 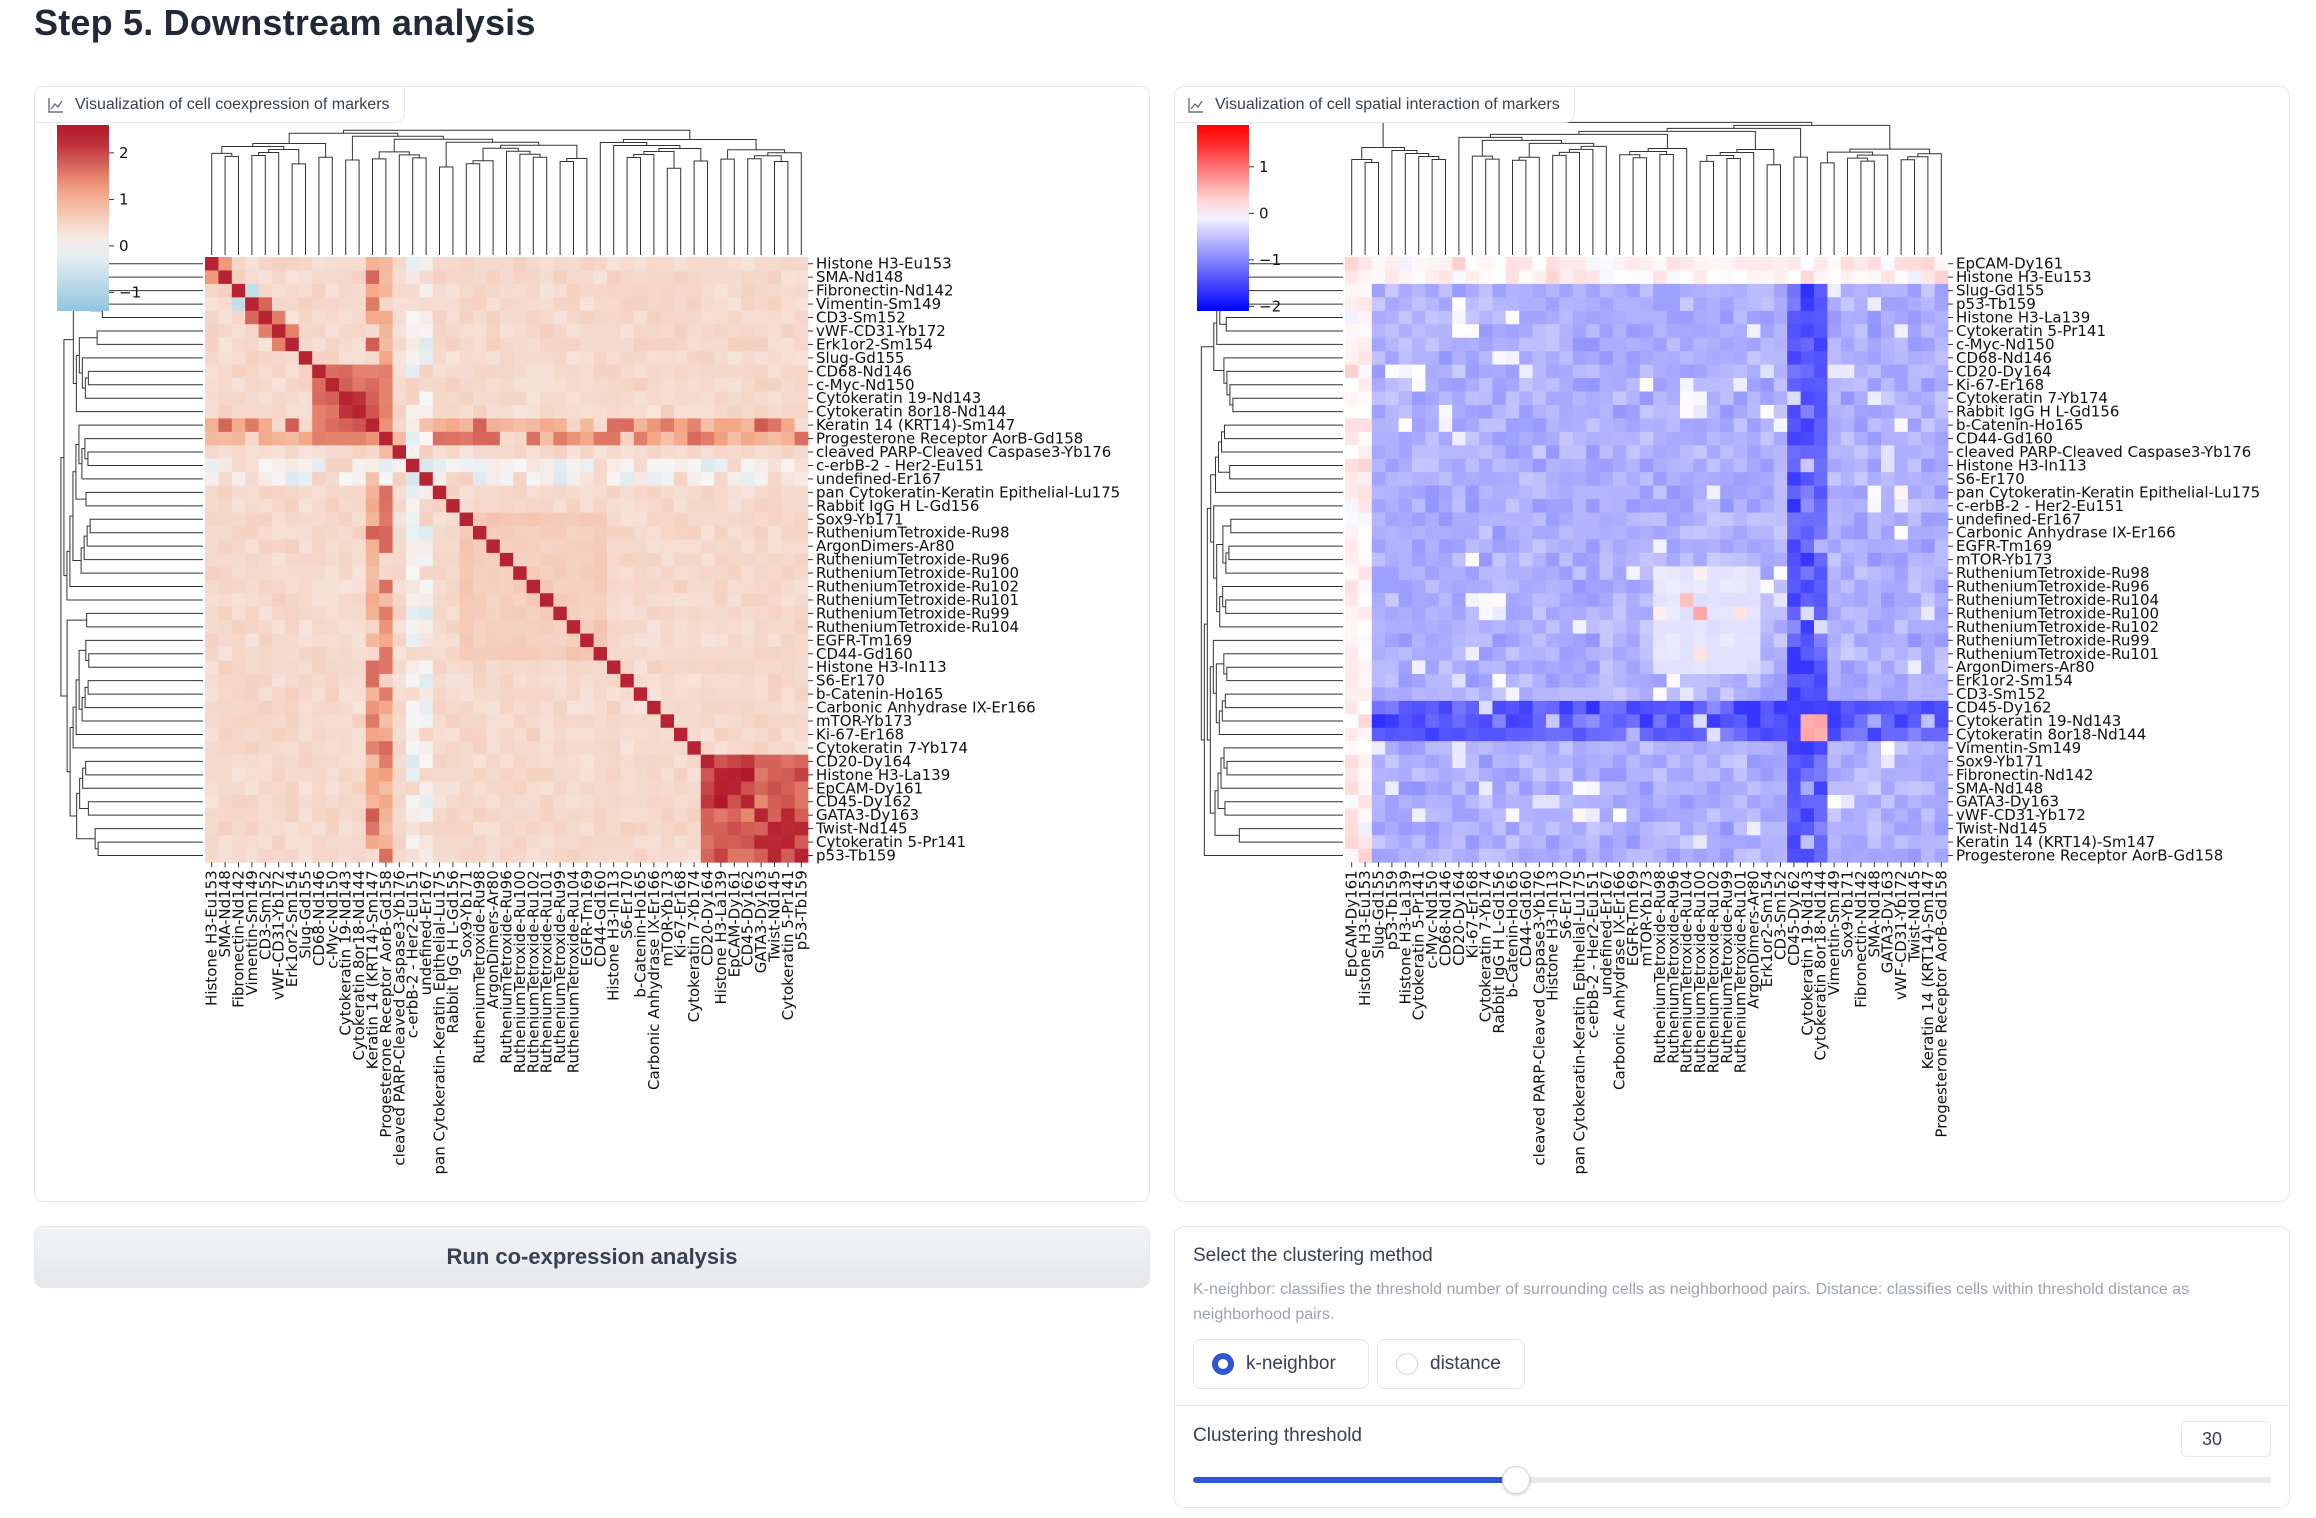 What do you see at coordinates (1451, 1364) in the screenshot?
I see `radio-distance: distance` at bounding box center [1451, 1364].